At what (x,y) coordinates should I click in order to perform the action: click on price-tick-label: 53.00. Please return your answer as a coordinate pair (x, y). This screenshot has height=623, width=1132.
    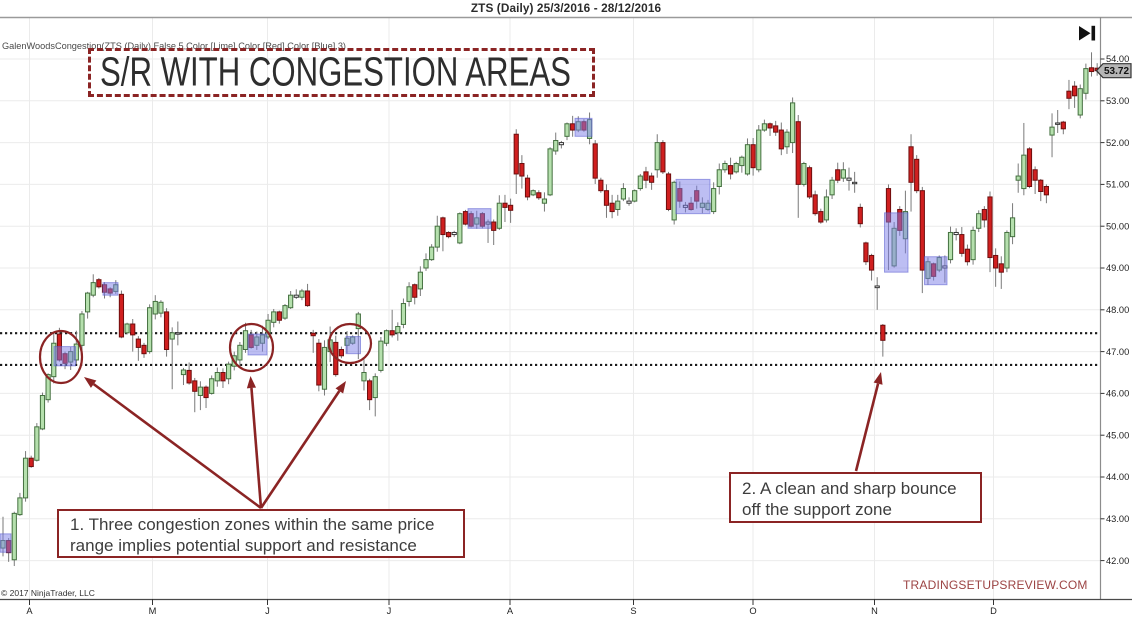
    Looking at the image, I should click on (1117, 101).